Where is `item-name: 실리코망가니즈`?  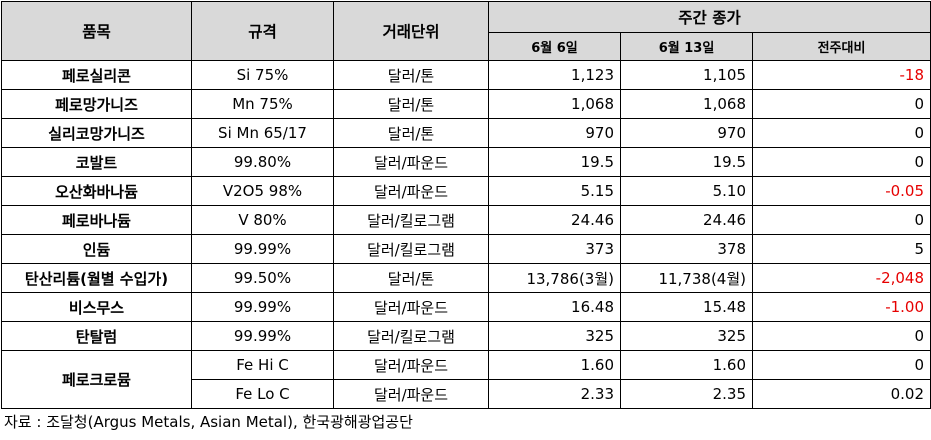
item-name: 실리코망가니즈 is located at coordinates (96, 133).